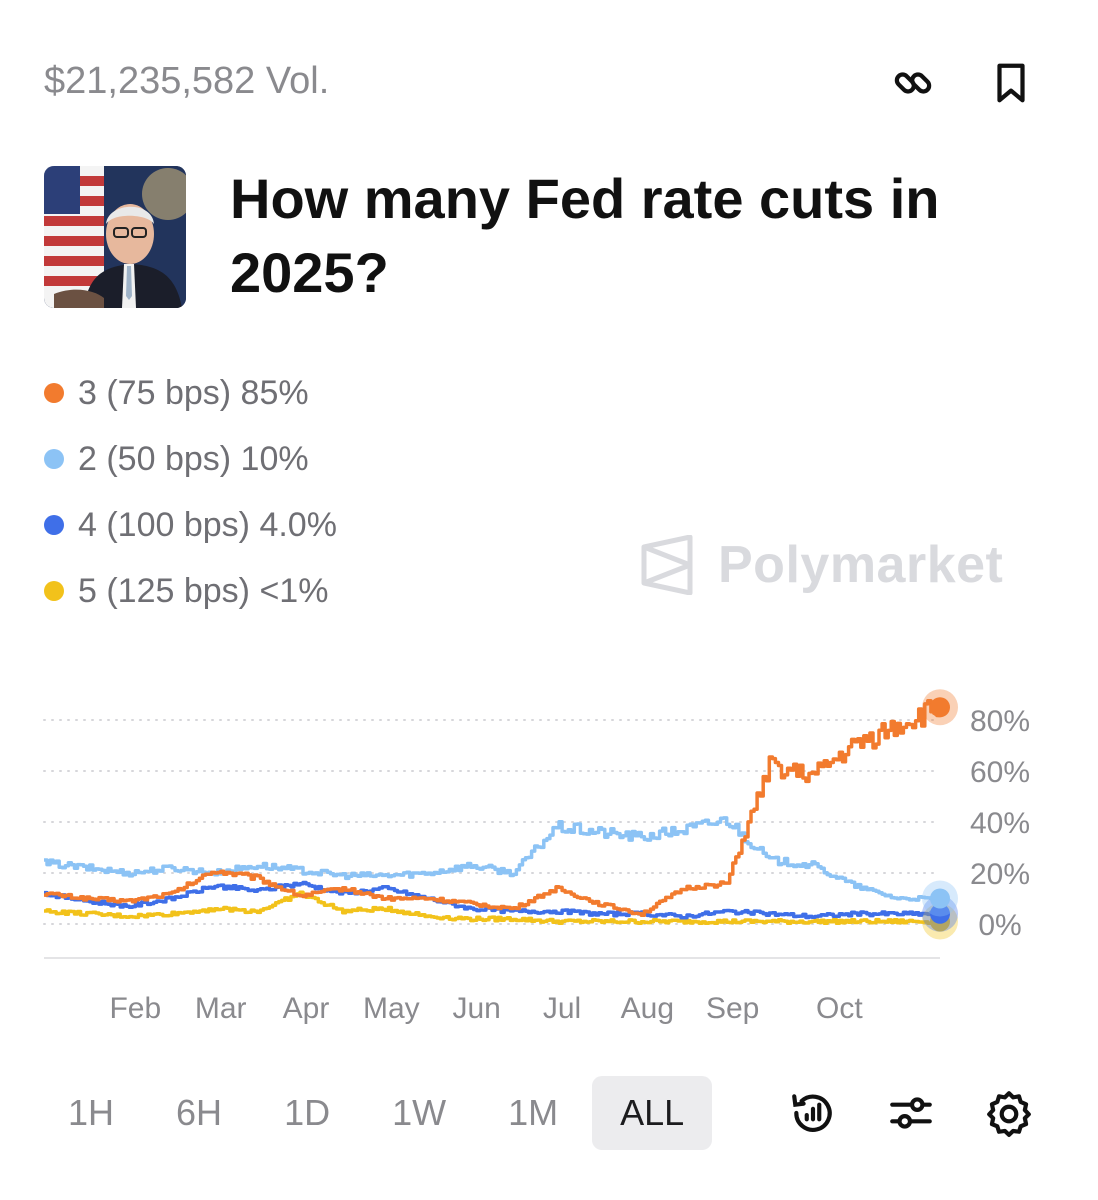 This screenshot has width=1098, height=1200. I want to click on legend-item: 2 (50 bps) 10%, so click(190, 459).